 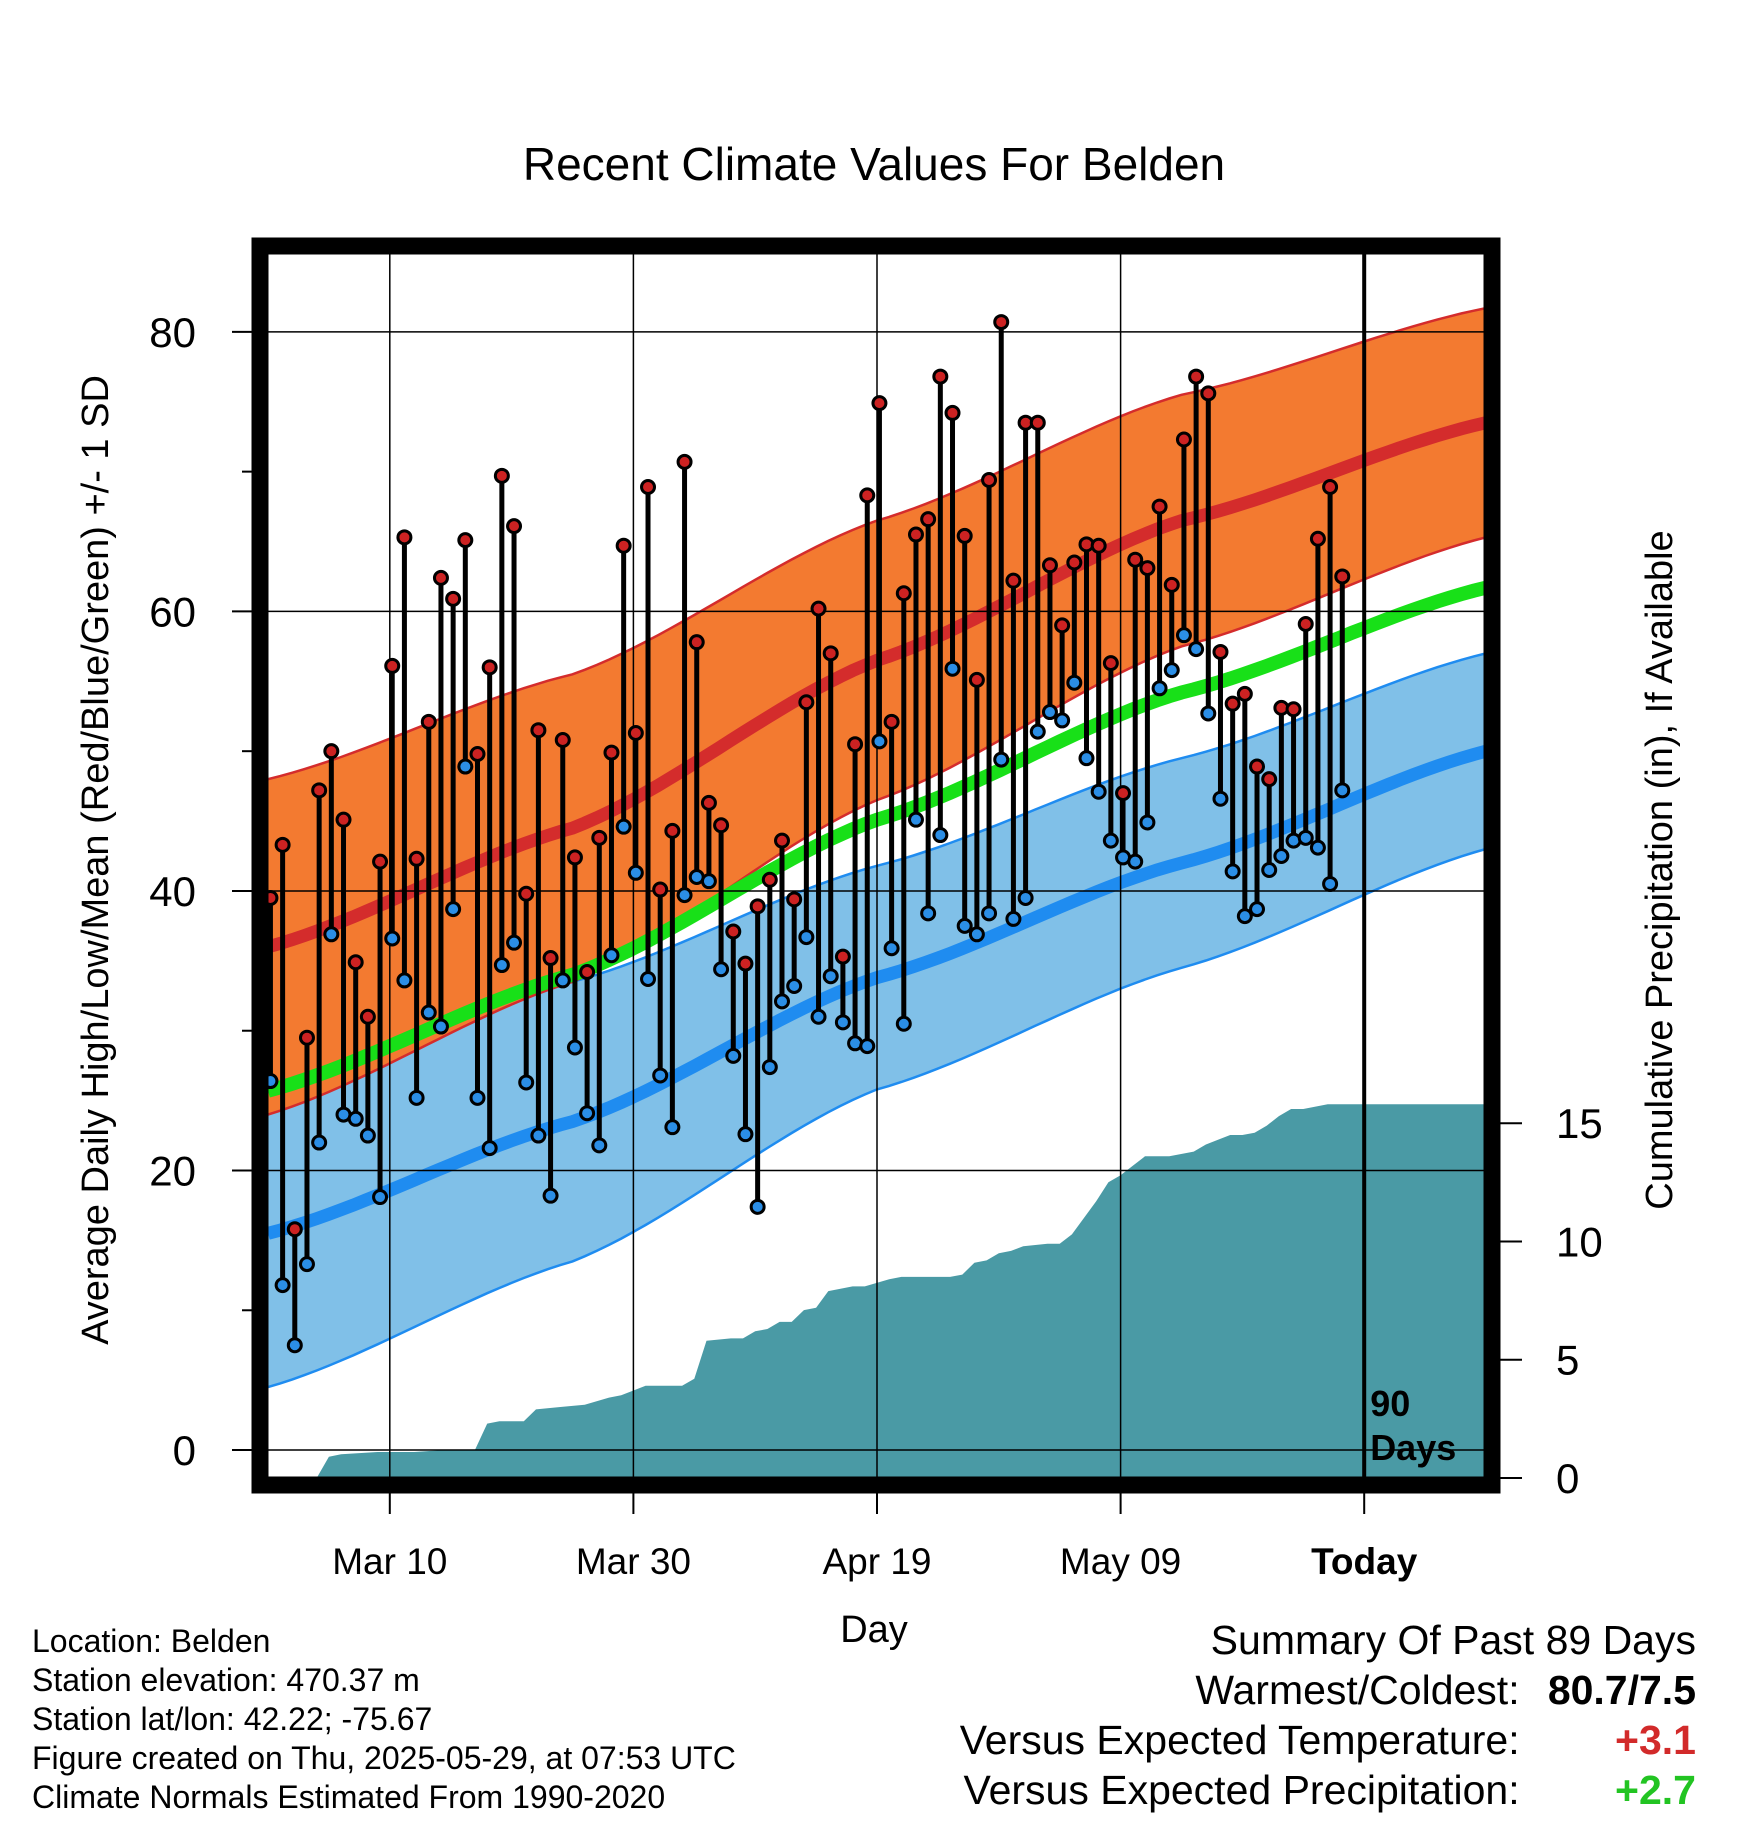 I want to click on y2-tick-label: 15, so click(x=1579, y=1123).